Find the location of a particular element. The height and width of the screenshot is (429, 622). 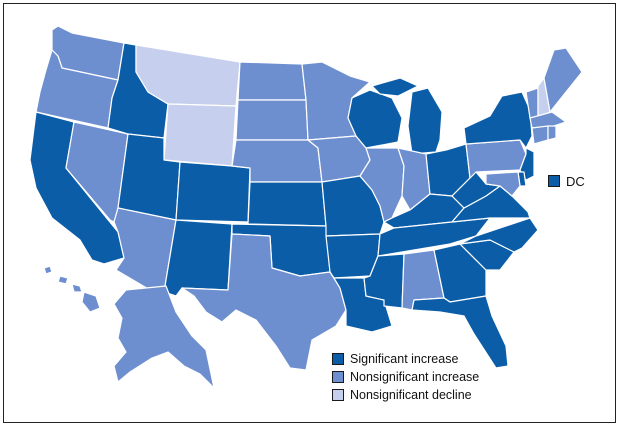

state-AK is located at coordinates (164, 337).